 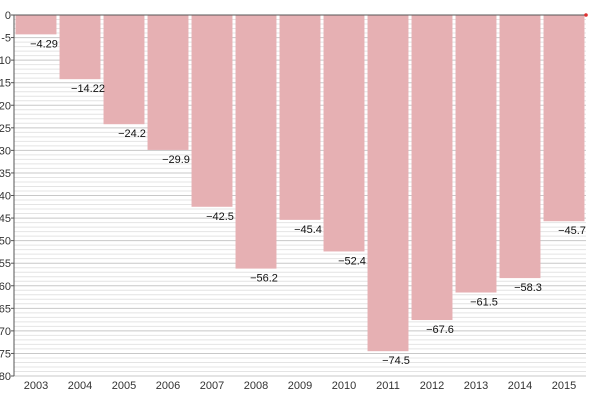 What do you see at coordinates (5, 242) in the screenshot?
I see `y-tick-label: -50` at bounding box center [5, 242].